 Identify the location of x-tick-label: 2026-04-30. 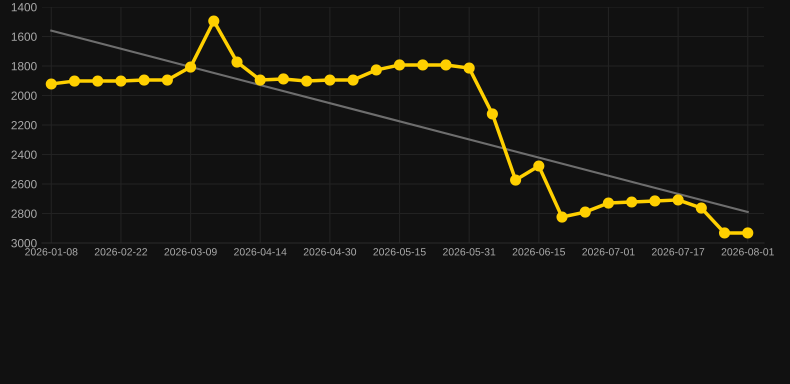
(330, 252).